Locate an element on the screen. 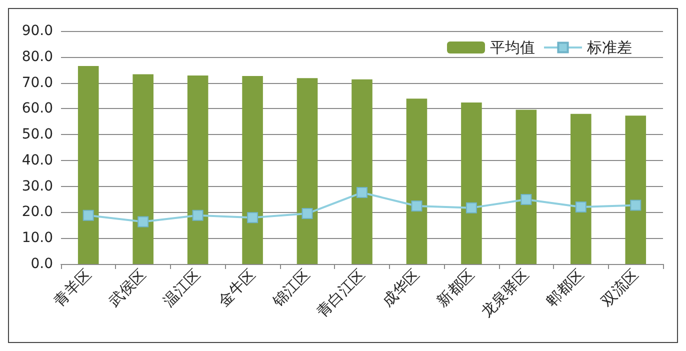 The image size is (686, 351). x-tick-label: 新都区 is located at coordinates (455, 288).